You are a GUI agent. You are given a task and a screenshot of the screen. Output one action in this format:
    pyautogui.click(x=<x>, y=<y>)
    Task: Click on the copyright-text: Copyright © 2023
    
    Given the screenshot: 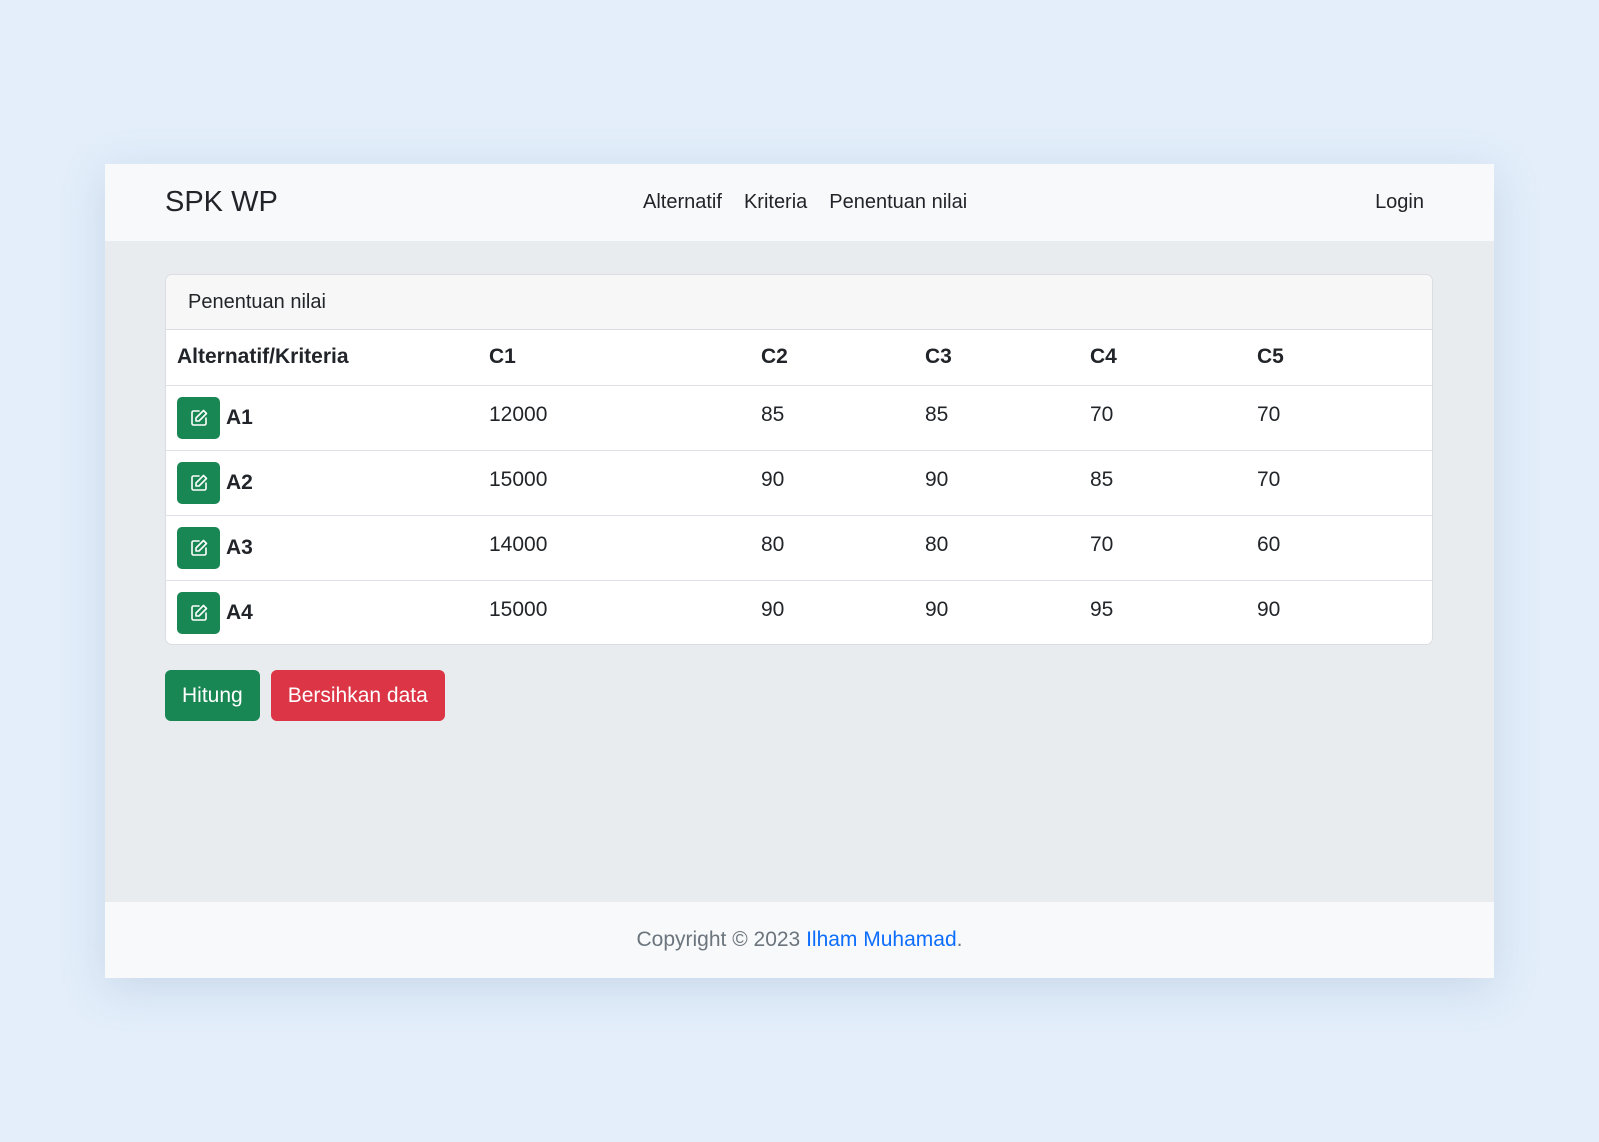 What is the action you would take?
    pyautogui.click(x=721, y=939)
    